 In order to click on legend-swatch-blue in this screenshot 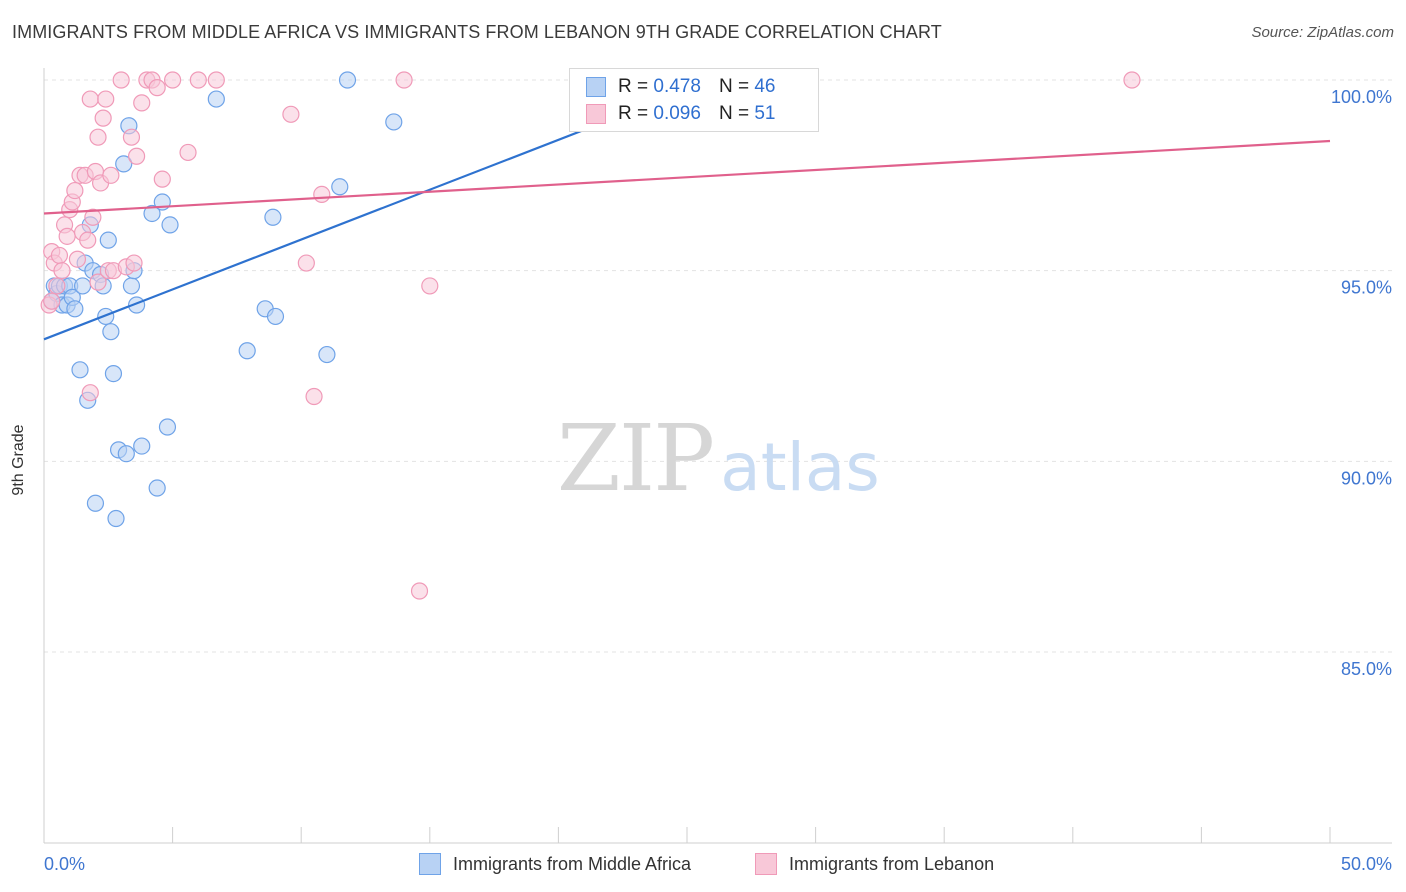, I will do `click(596, 87)`.